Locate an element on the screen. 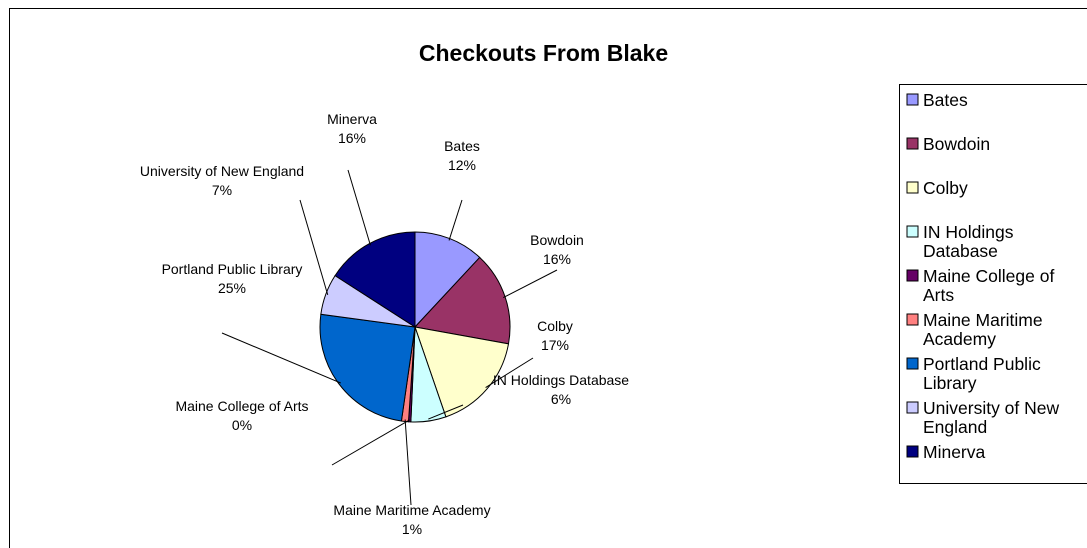 This screenshot has width=1087, height=548. legend-label: Bowdoin is located at coordinates (956, 144).